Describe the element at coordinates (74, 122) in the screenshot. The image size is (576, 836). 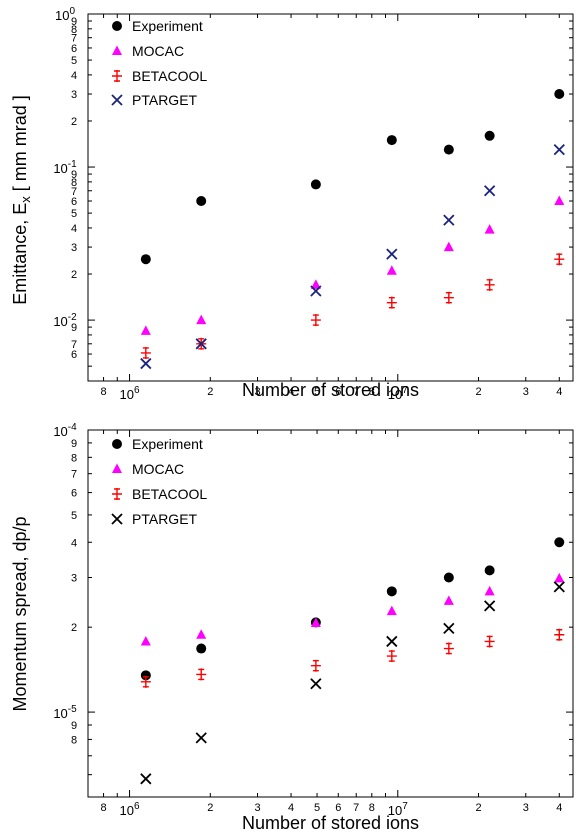
I see `y-tick-label: 2` at that location.